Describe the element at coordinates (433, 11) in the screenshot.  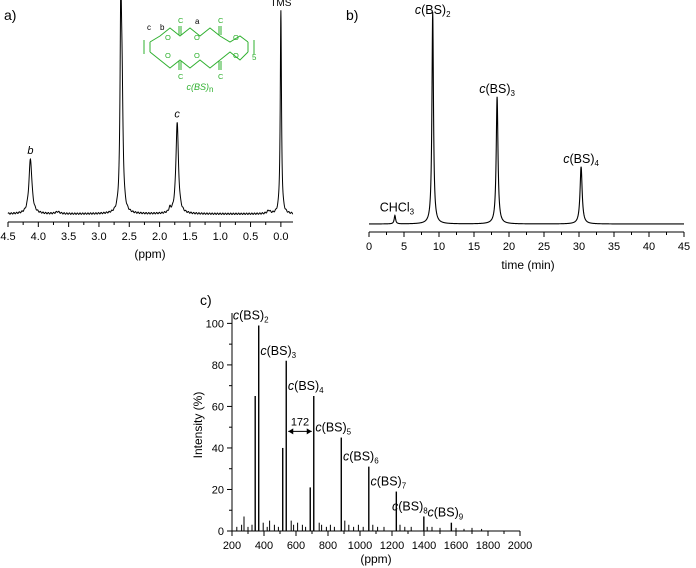
I see `b-peak-label: c(BS)2` at that location.